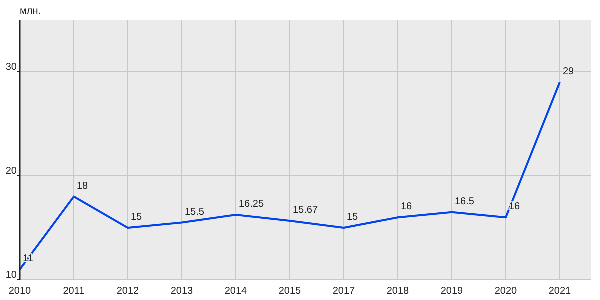 Image resolution: width=600 pixels, height=300 pixels. What do you see at coordinates (12, 171) in the screenshot?
I see `y-tick-label: 20` at bounding box center [12, 171].